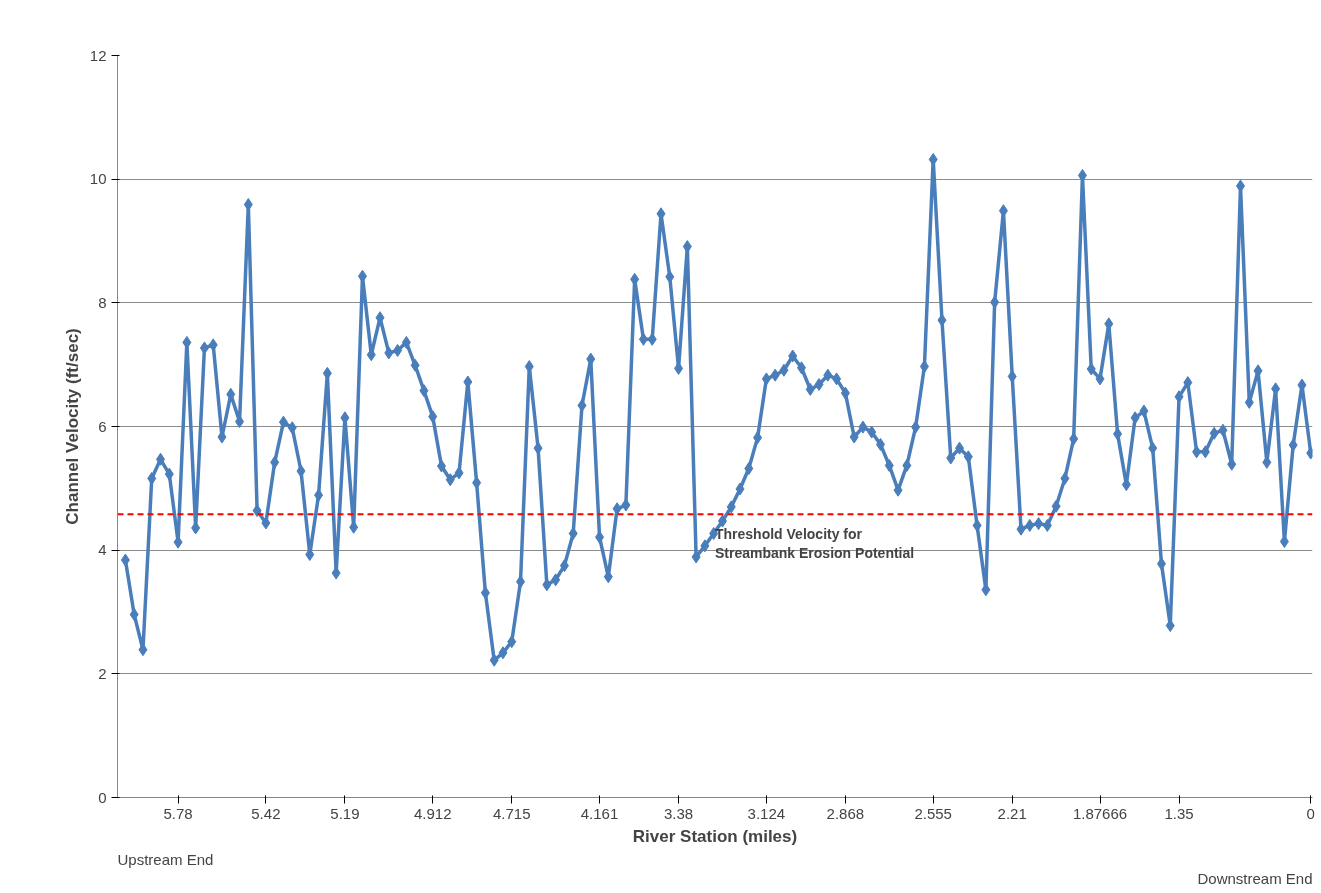 The width and height of the screenshot is (1321, 893). What do you see at coordinates (599, 813) in the screenshot?
I see `x-tick-label: 4.161` at bounding box center [599, 813].